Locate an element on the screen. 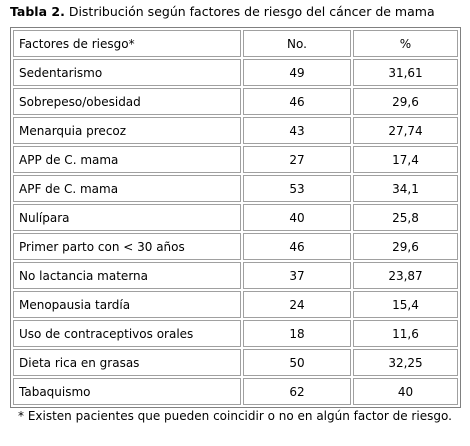 The width and height of the screenshot is (470, 446). table-cell: Dieta rica en grasas is located at coordinates (127, 362).